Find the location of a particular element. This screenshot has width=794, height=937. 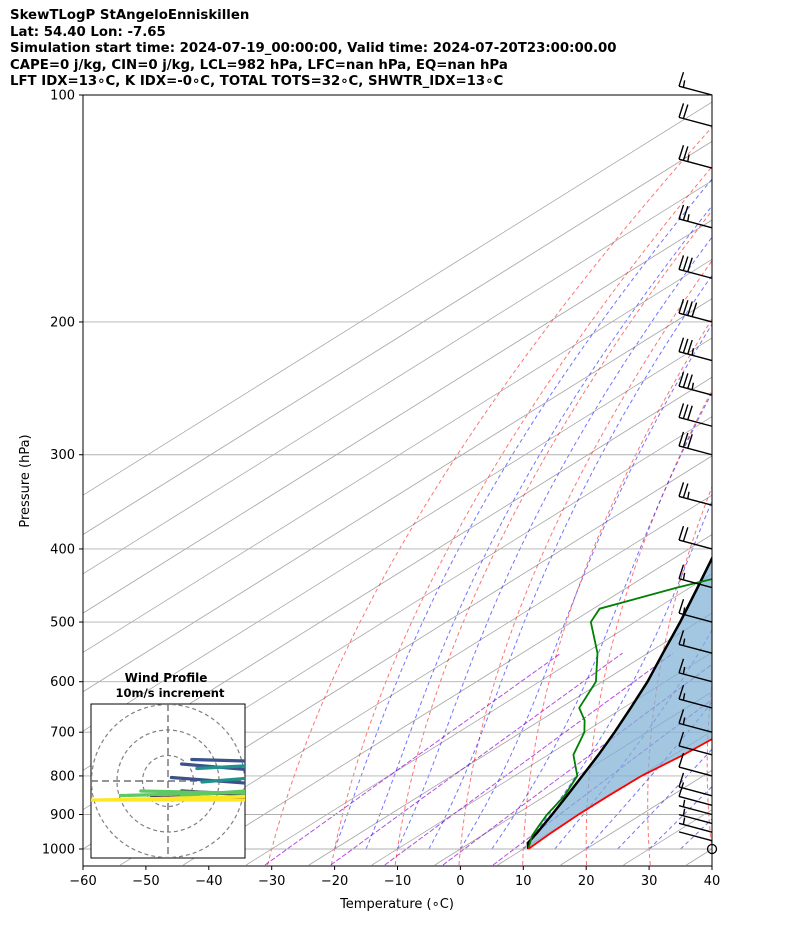

y-tick-label: 900 is located at coordinates (62, 815).